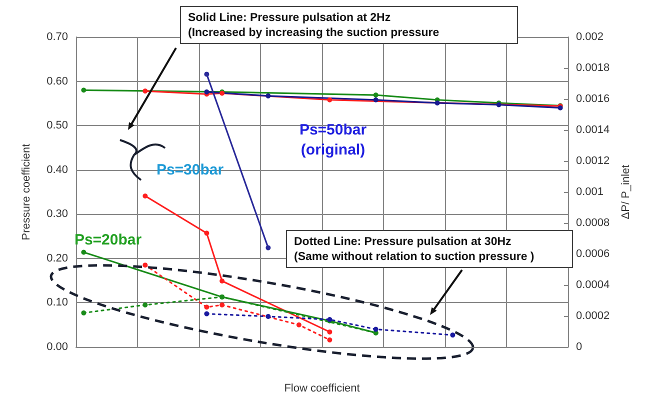 This screenshot has height=402, width=647. Describe the element at coordinates (190, 170) in the screenshot. I see `annotation: Ps=30bar` at that location.